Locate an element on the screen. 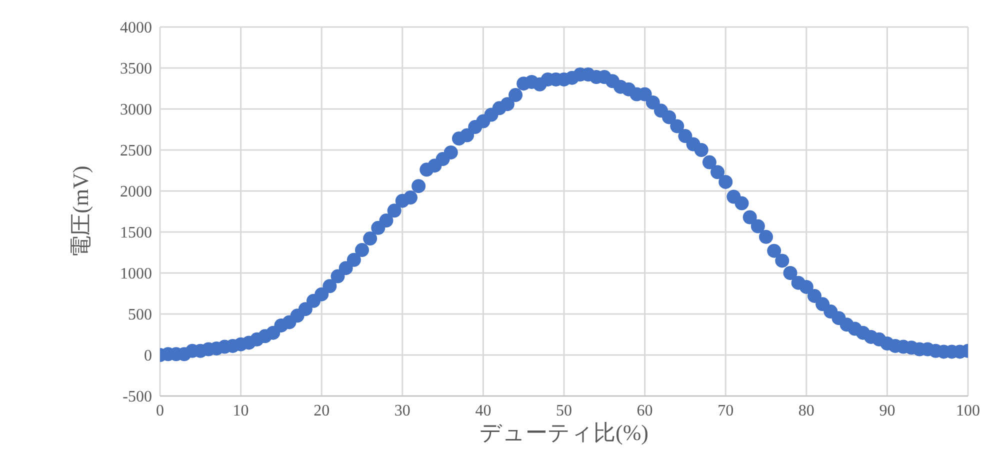 The width and height of the screenshot is (990, 450). y-tick-label: 0 is located at coordinates (148, 356).